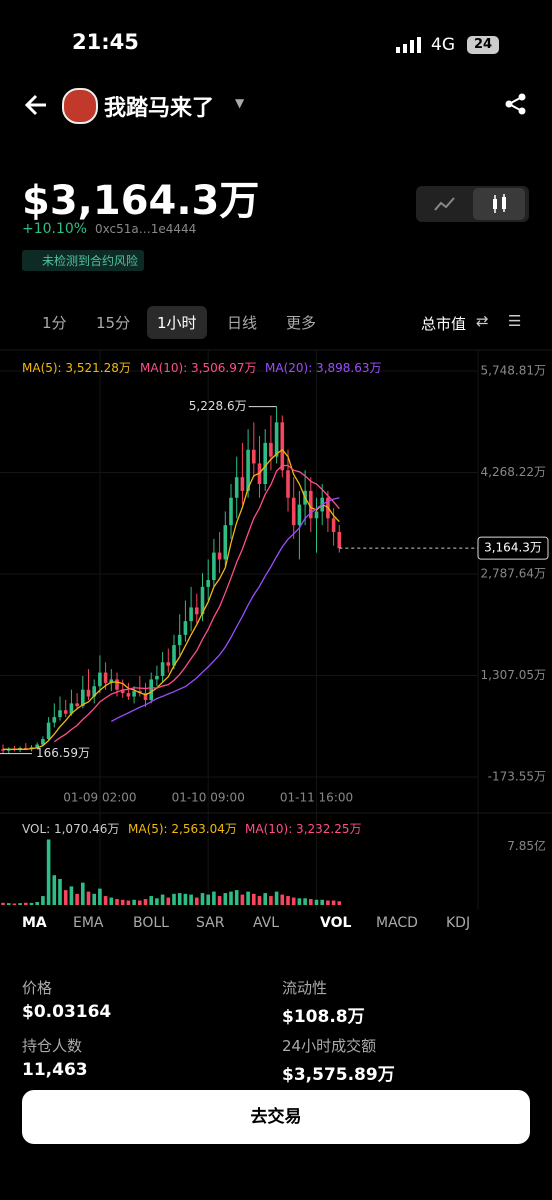  I want to click on status-time: 21:45, so click(105, 42).